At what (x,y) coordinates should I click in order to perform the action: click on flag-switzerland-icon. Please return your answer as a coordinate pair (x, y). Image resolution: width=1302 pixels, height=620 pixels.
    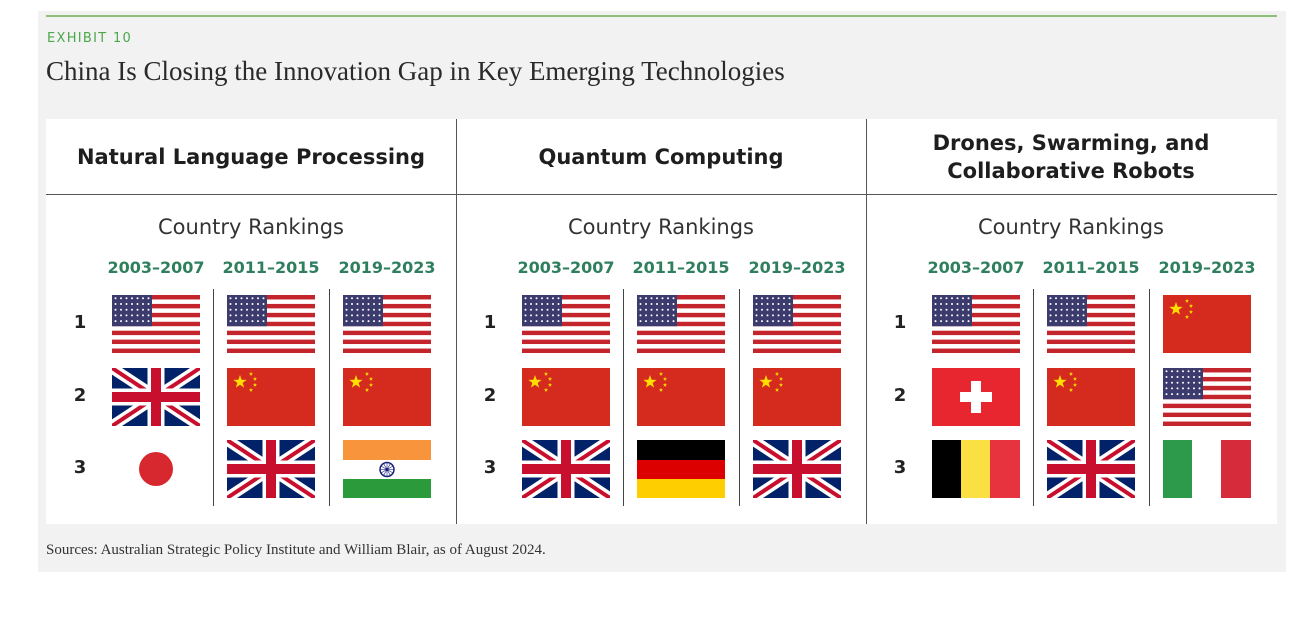
    Looking at the image, I should click on (976, 397).